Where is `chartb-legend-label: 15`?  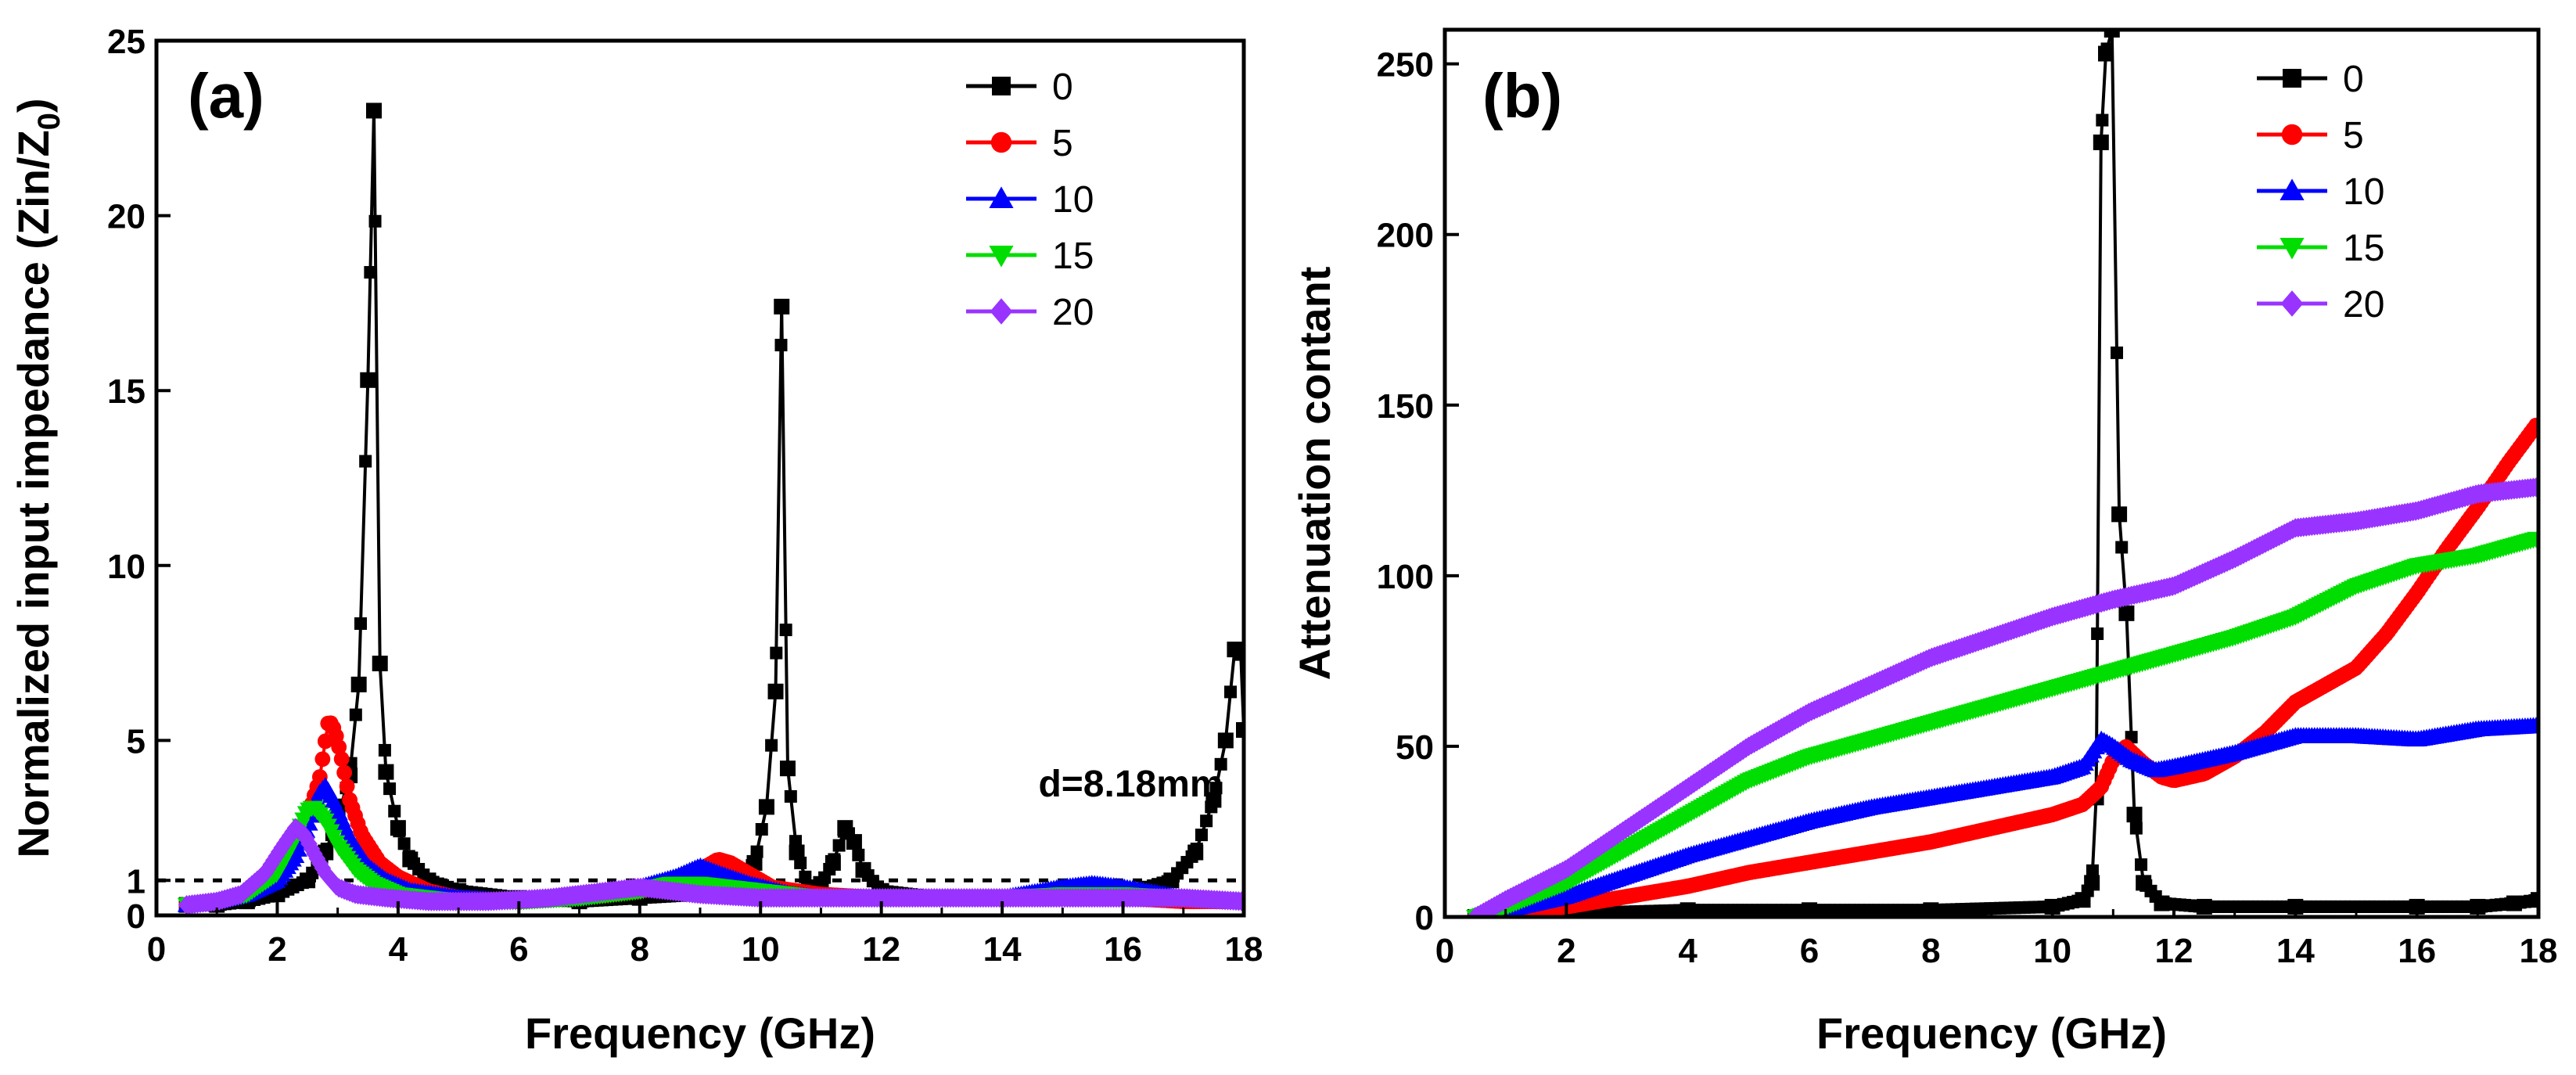
chartb-legend-label: 15 is located at coordinates (2363, 248).